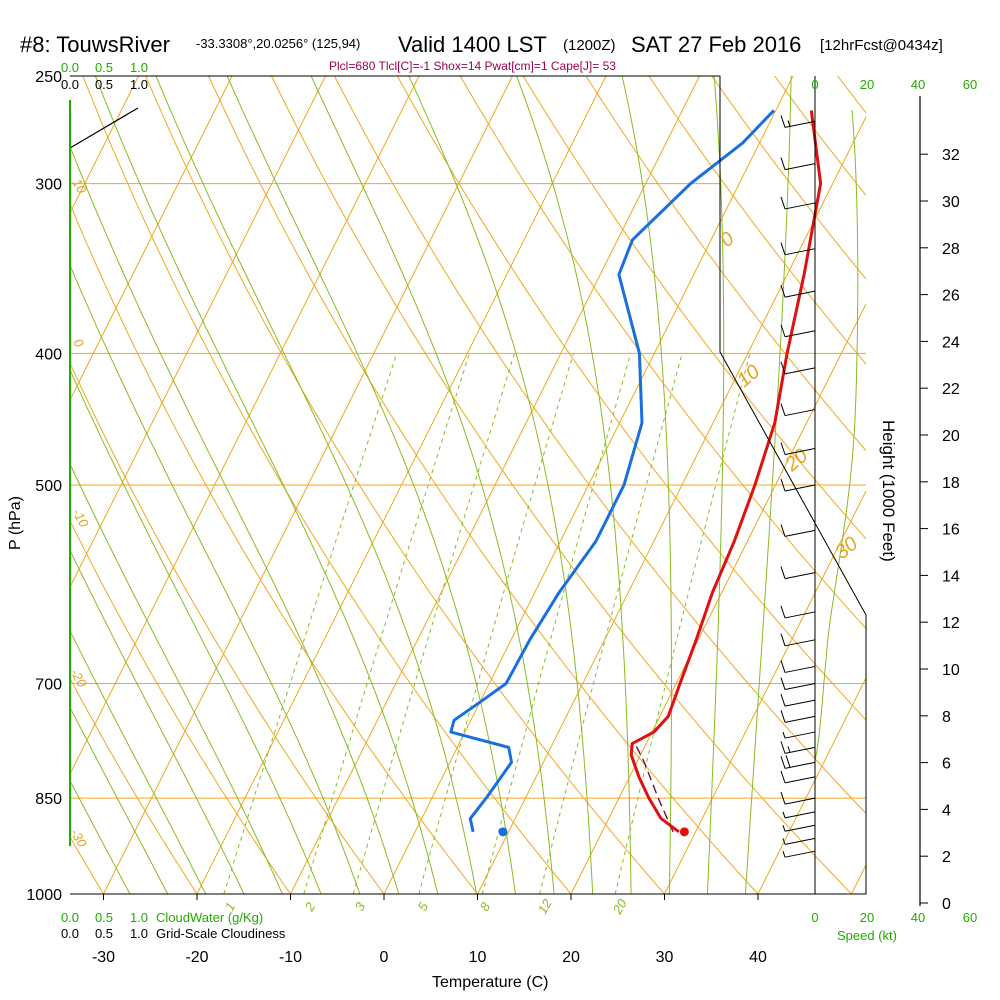 This screenshot has width=1000, height=1000. Describe the element at coordinates (867, 917) in the screenshot. I see `speed-tick-bottom: 20` at that location.